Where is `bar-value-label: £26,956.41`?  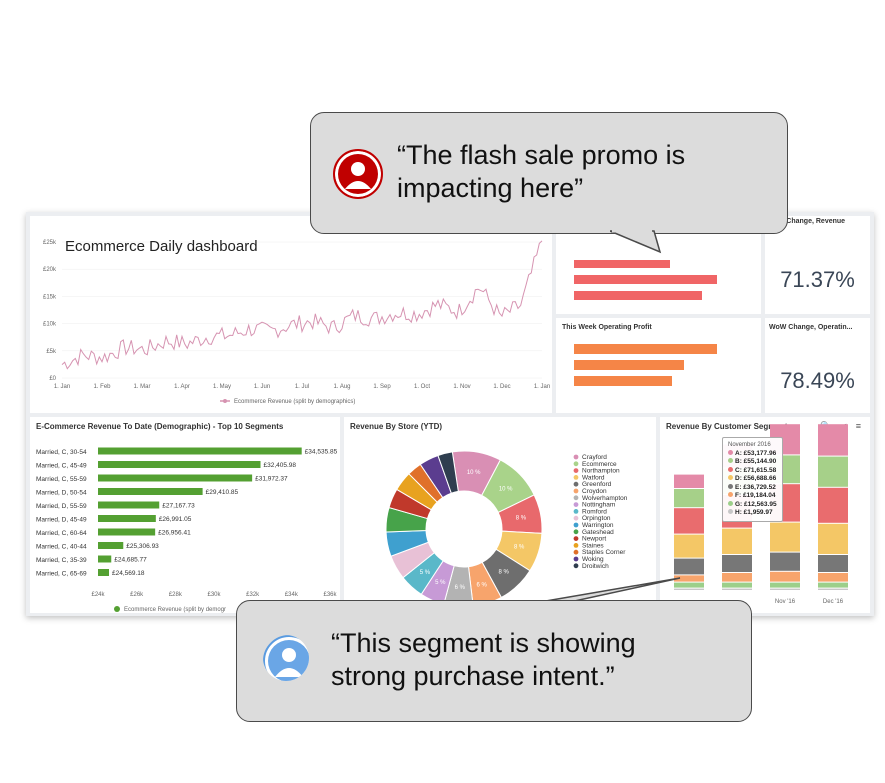 bar-value-label: £26,956.41 is located at coordinates (174, 533).